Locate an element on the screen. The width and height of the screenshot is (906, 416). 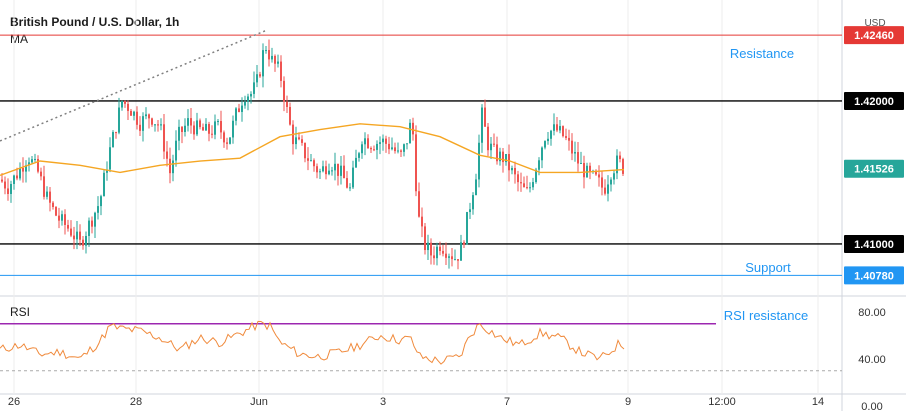
price-tag-1.40780: 1.40780 is located at coordinates (874, 275).